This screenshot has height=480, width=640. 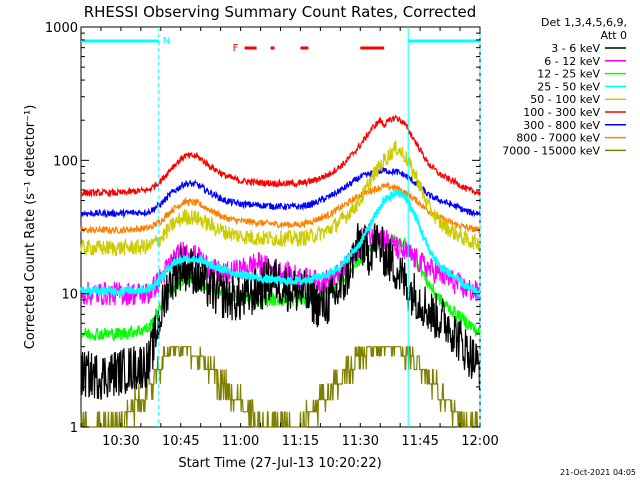 I want to click on x-tick-label: 11:30, so click(x=360, y=441).